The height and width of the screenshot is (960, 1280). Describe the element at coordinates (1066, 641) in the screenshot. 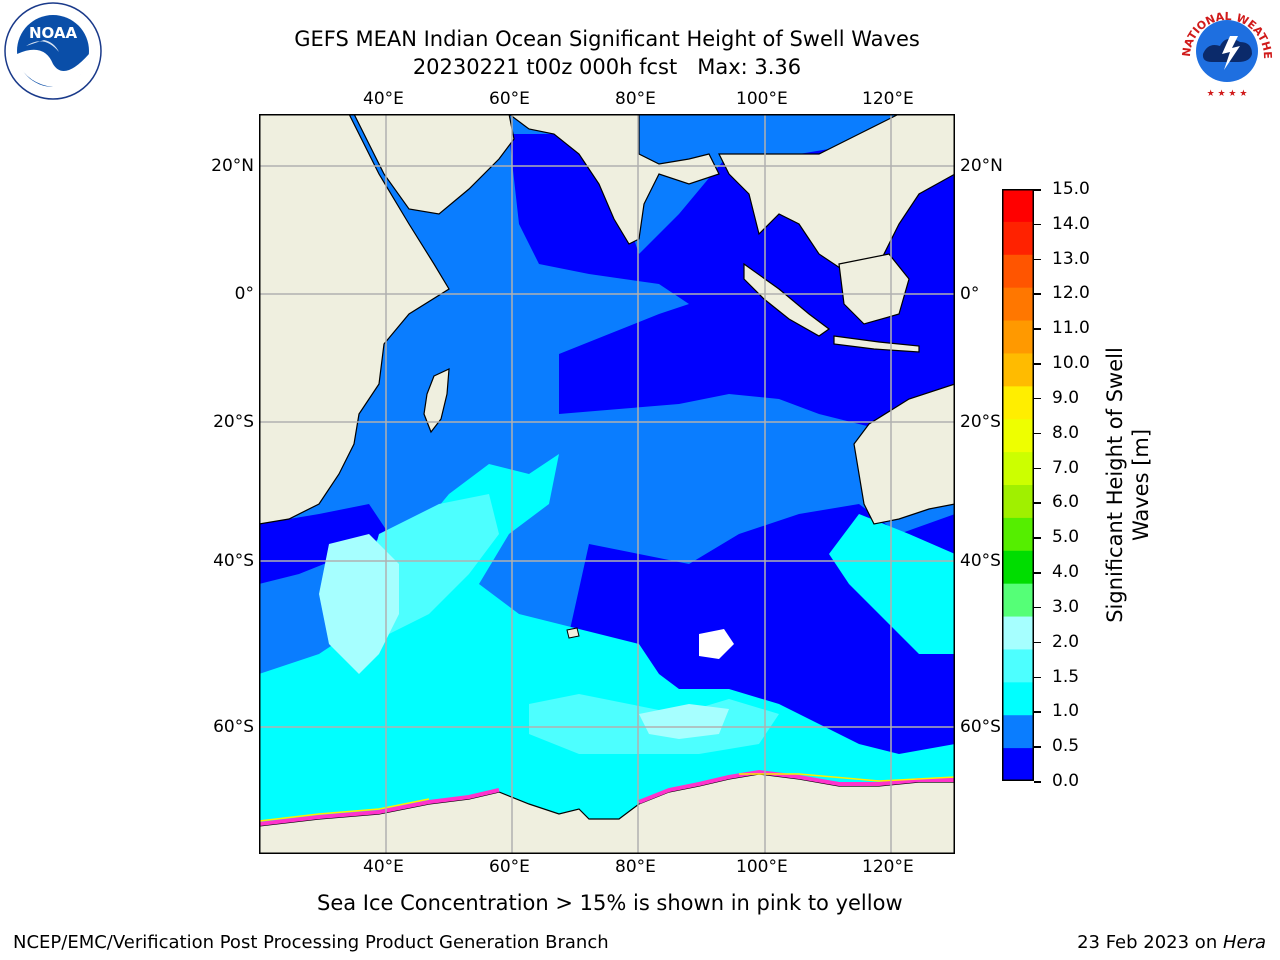

I see `colorbar-tick-label: 2.0` at that location.